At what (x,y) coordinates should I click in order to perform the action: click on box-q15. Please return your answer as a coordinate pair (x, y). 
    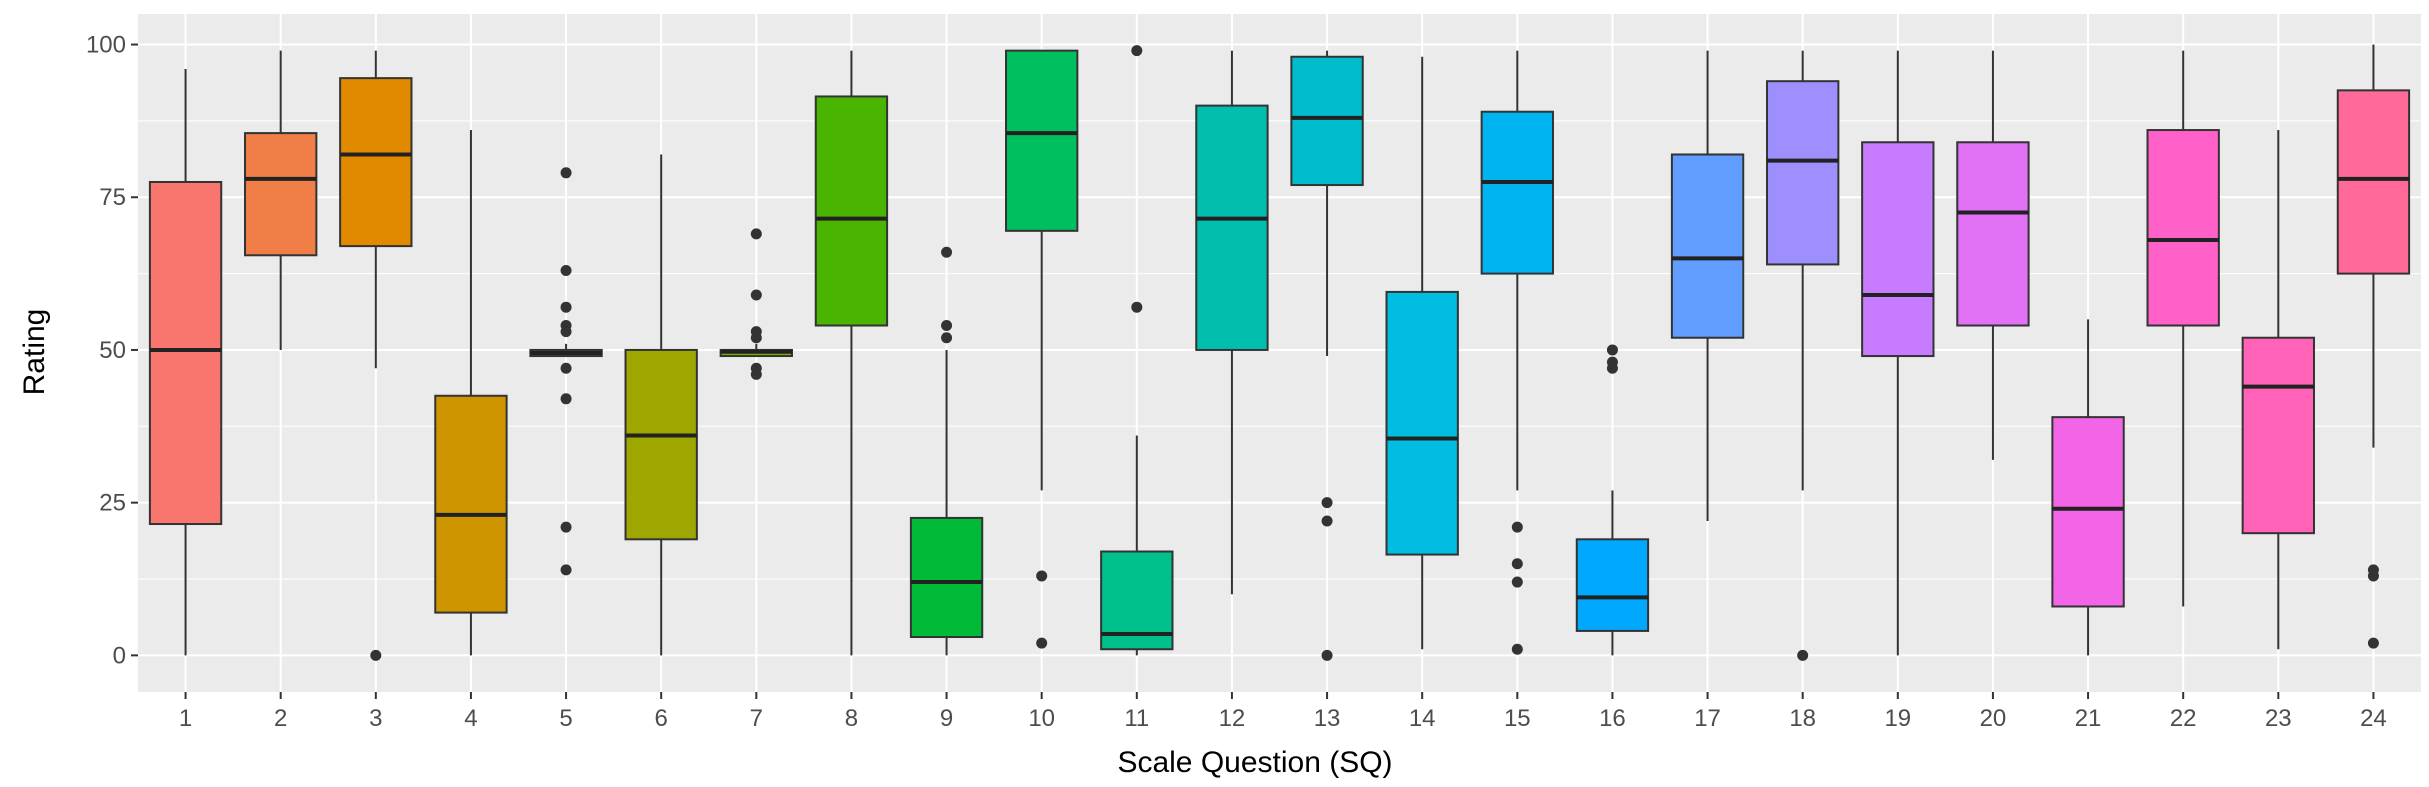
    Looking at the image, I should click on (1517, 352).